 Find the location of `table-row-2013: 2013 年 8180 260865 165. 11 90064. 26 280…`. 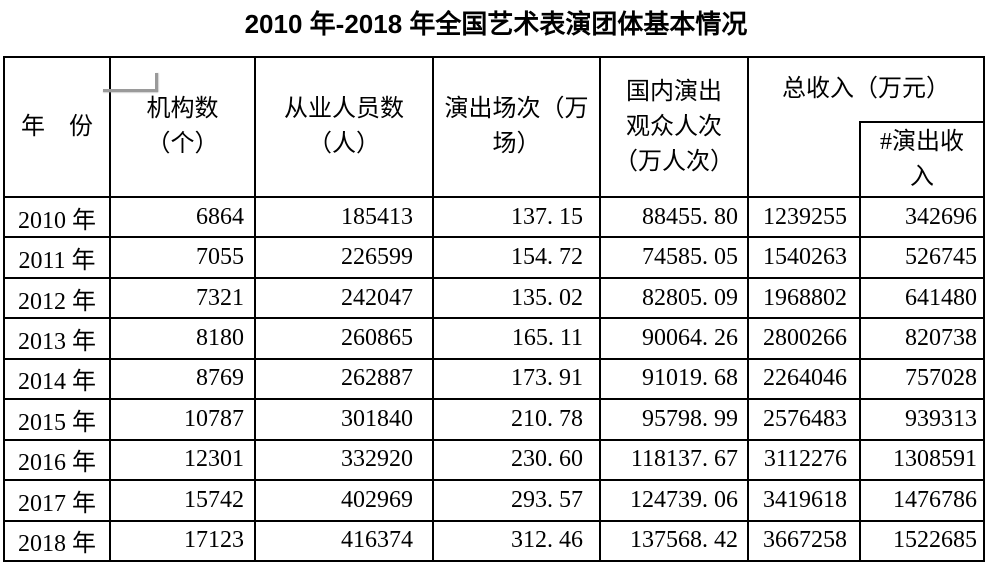

table-row-2013: 2013 年 8180 260865 165. 11 90064. 26 280… is located at coordinates (494, 338).